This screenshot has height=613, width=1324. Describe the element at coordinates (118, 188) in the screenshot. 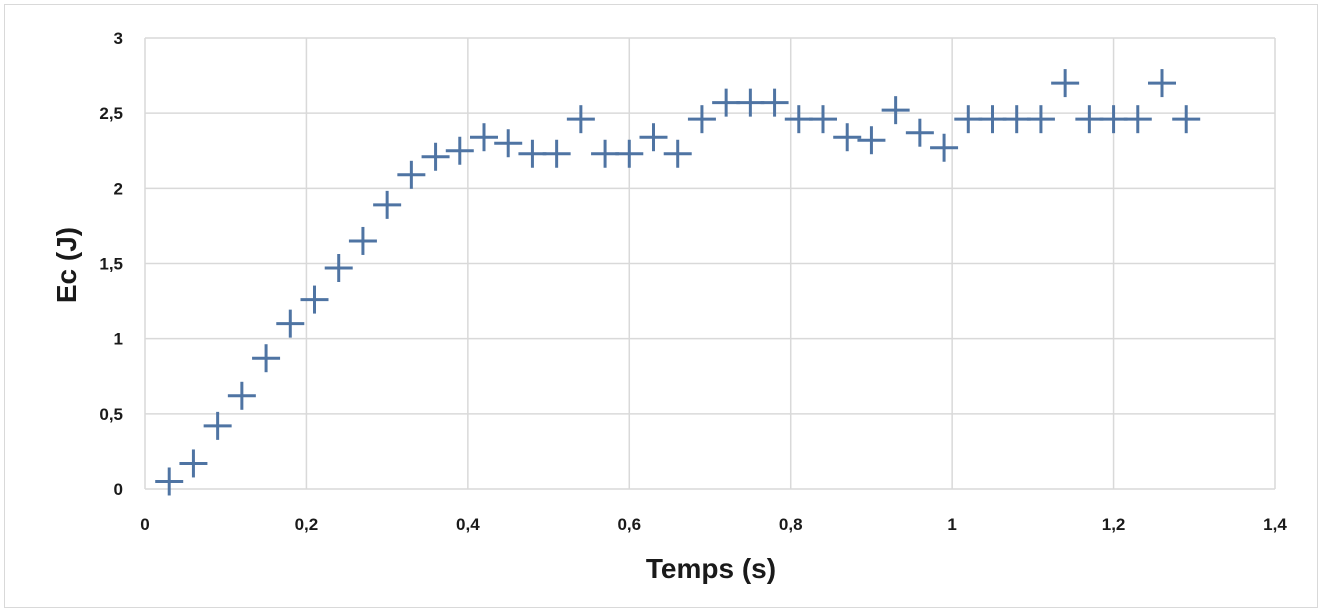

I see `y-tick-label: 2` at that location.